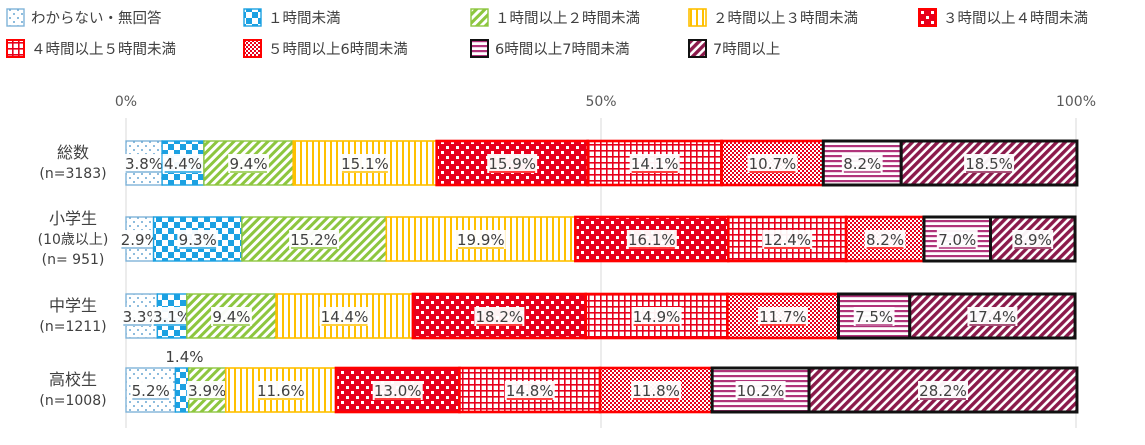 The width and height of the screenshot is (1145, 445). I want to click on legend-label: ５時間以上6時間未満, so click(338, 49).